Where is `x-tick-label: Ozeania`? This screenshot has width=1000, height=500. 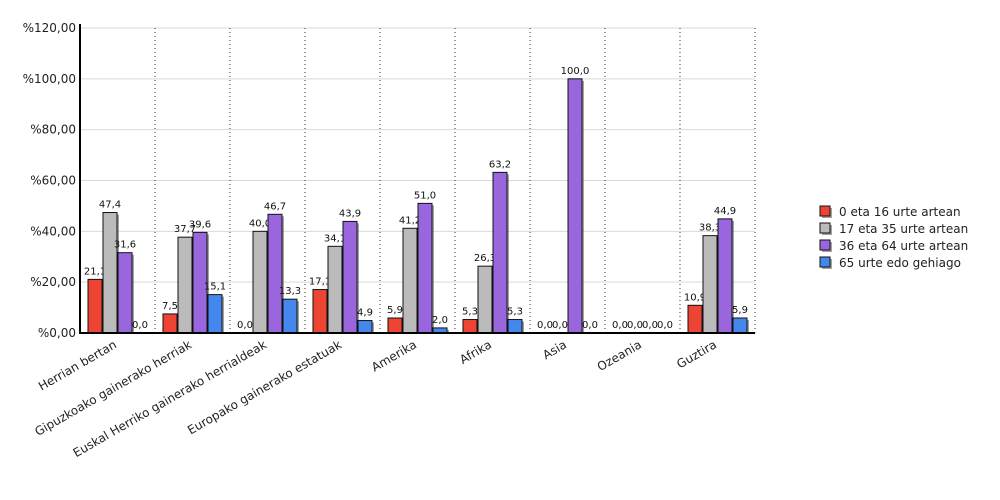
x-tick-label: Ozeania is located at coordinates (619, 355).